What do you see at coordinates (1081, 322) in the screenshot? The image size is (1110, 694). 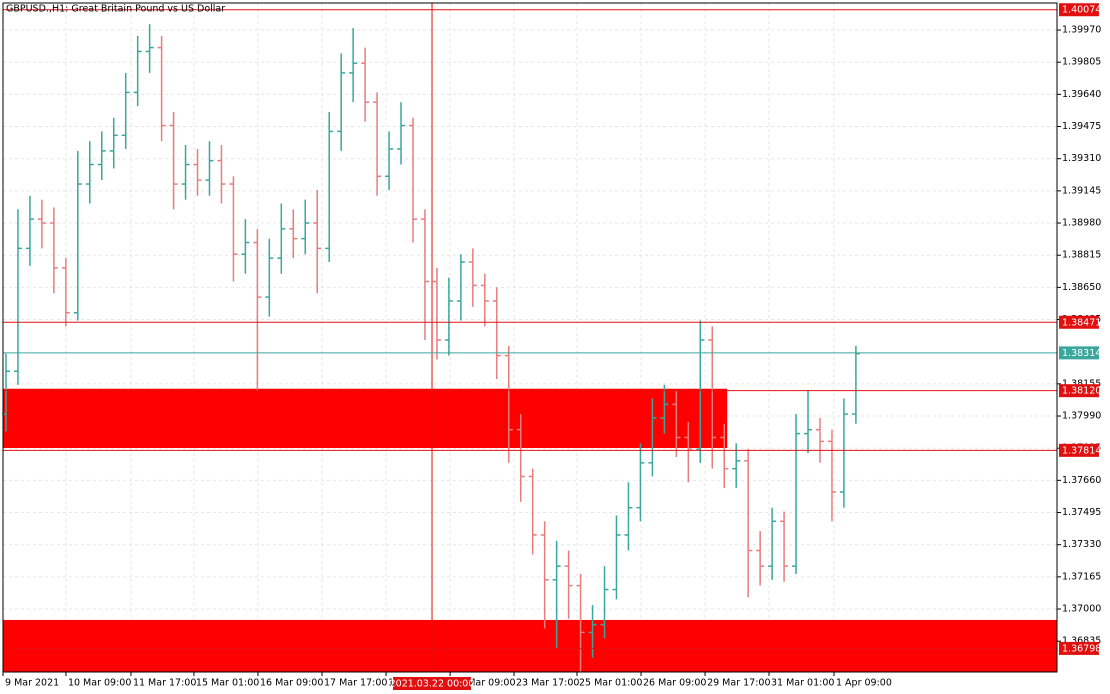 I see `level-label: 1.38471` at bounding box center [1081, 322].